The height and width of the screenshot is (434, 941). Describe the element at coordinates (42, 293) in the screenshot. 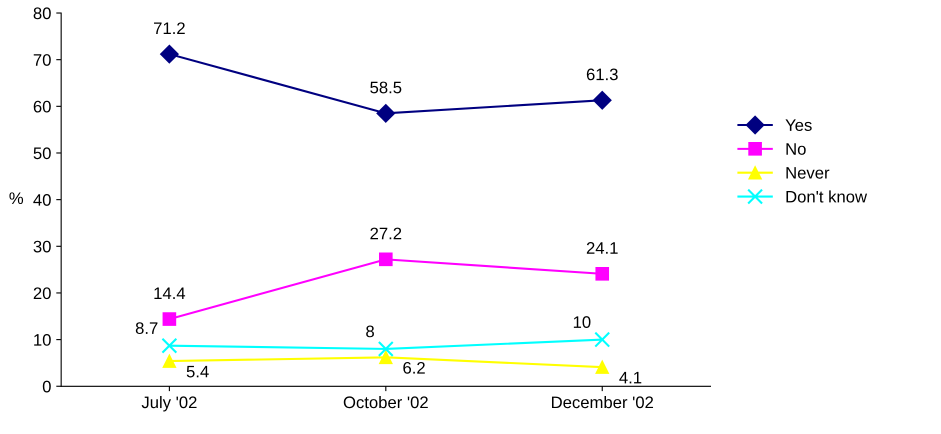

I see `y-tick-label: 20` at that location.